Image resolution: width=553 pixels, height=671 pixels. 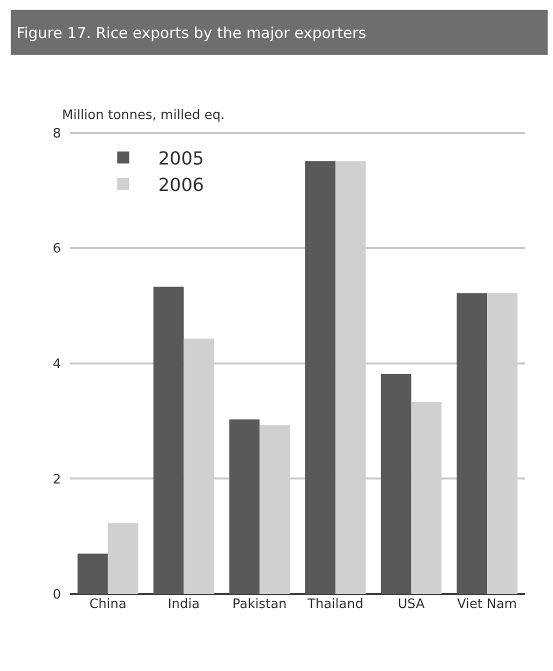 I want to click on x-tick-label: Thailand, so click(x=335, y=604).